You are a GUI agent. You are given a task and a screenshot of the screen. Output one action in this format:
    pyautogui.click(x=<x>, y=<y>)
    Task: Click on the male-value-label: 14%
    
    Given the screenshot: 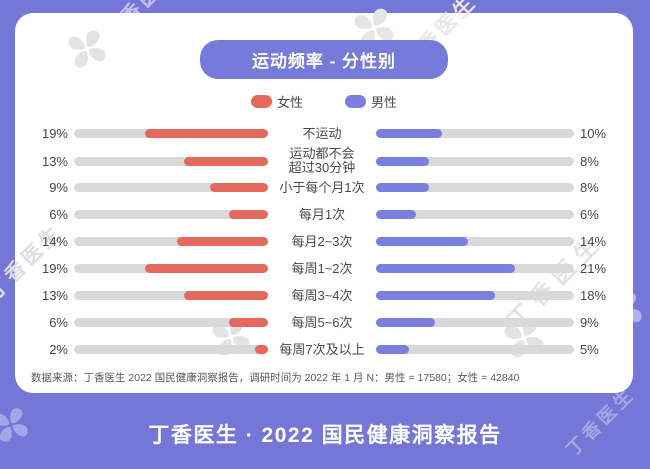 What is the action you would take?
    pyautogui.click(x=593, y=241)
    